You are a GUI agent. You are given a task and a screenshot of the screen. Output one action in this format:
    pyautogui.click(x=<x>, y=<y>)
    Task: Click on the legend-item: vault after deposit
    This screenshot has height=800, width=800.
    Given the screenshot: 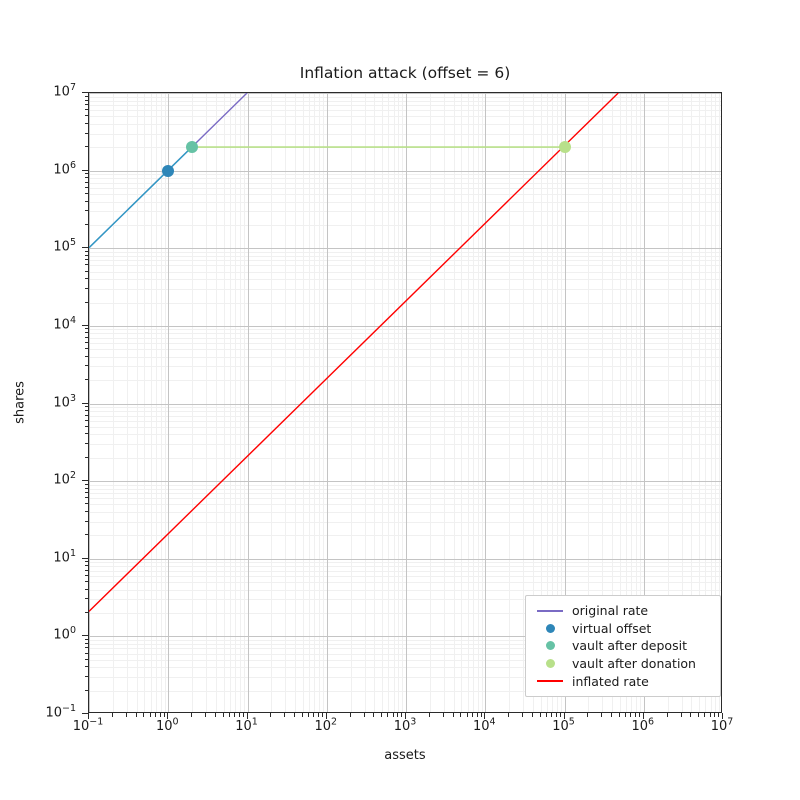 What is the action you would take?
    pyautogui.click(x=622, y=646)
    